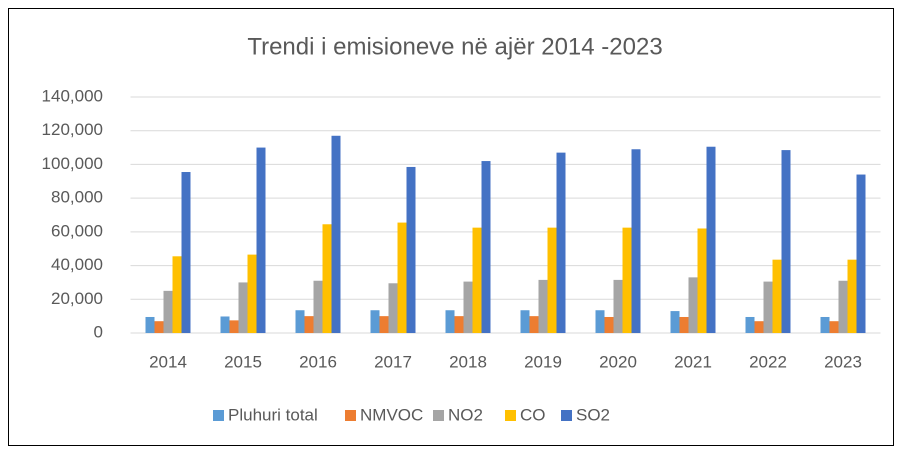 The width and height of the screenshot is (902, 453). Describe the element at coordinates (72, 95) in the screenshot. I see `y-tick-label: 140,000` at that location.